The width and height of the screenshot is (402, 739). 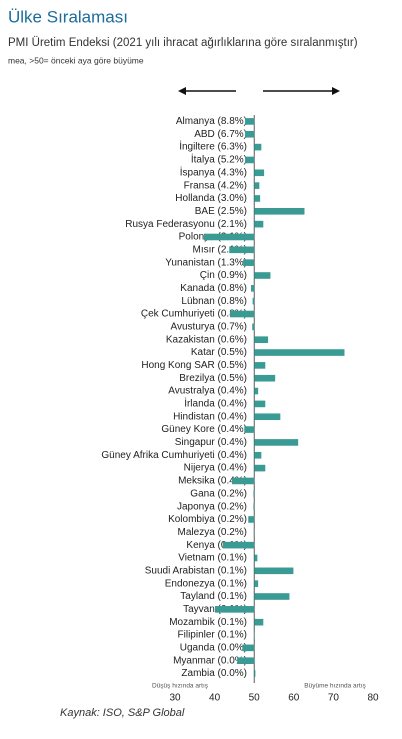 I want to click on y-tick-label: Hollanda (3.0%), so click(x=211, y=198).